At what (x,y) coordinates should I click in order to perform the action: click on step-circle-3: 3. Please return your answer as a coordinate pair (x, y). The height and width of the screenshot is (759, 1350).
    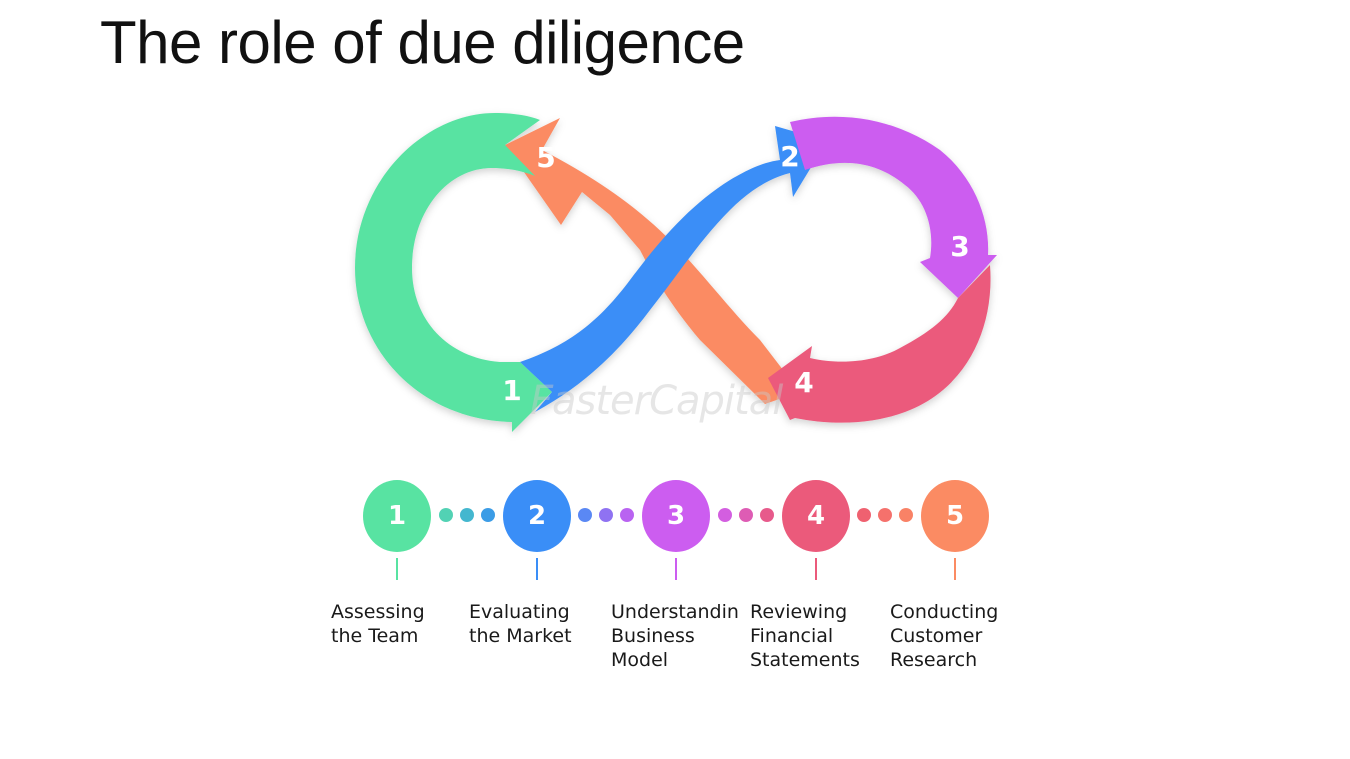
    Looking at the image, I should click on (676, 516).